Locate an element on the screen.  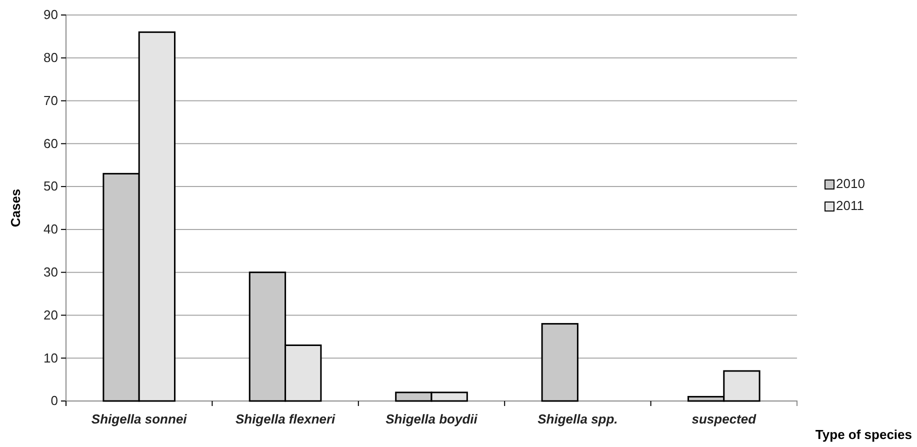
y-tick-label: 60 is located at coordinates (51, 143).